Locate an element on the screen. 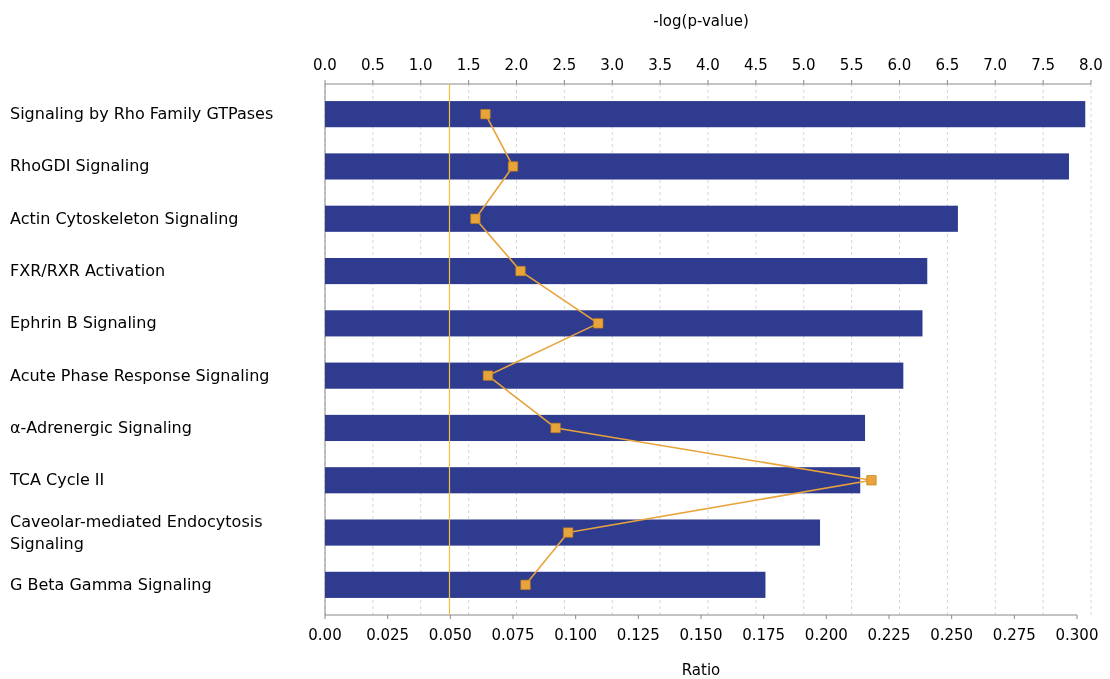 Image resolution: width=1110 pixels, height=679 pixels. x2-tick-label: 6.5 is located at coordinates (947, 65).